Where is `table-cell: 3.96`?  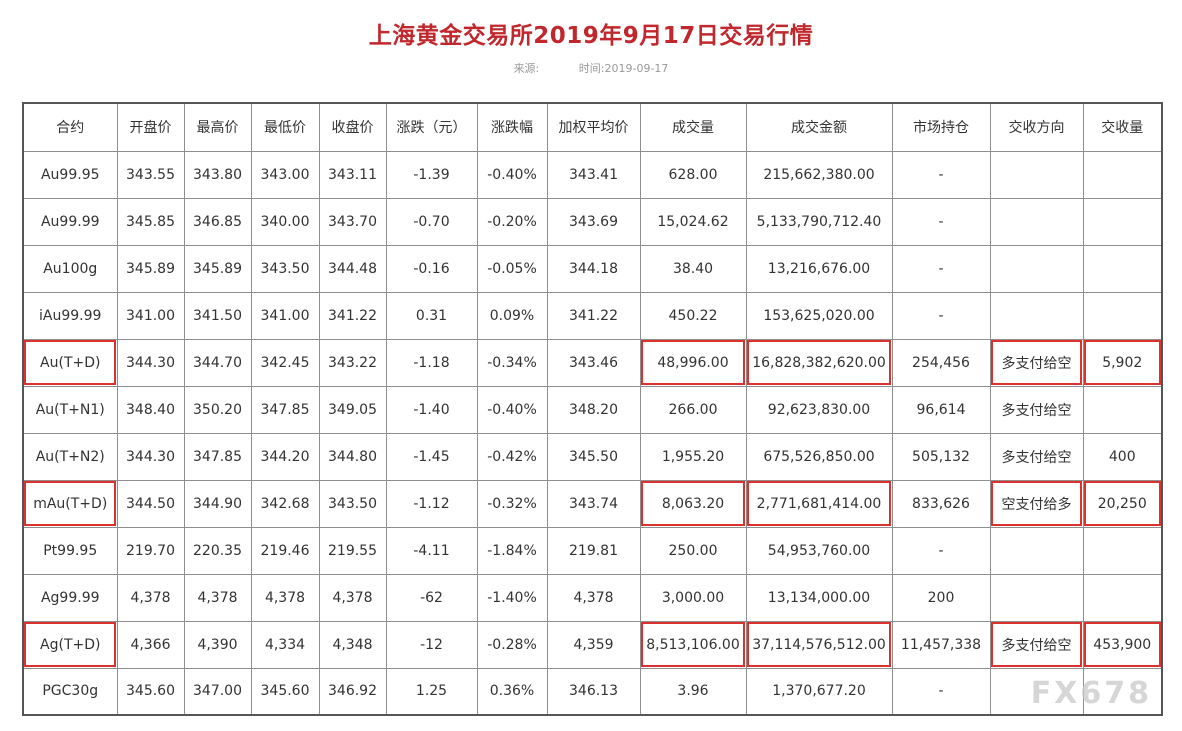 table-cell: 3.96 is located at coordinates (693, 691).